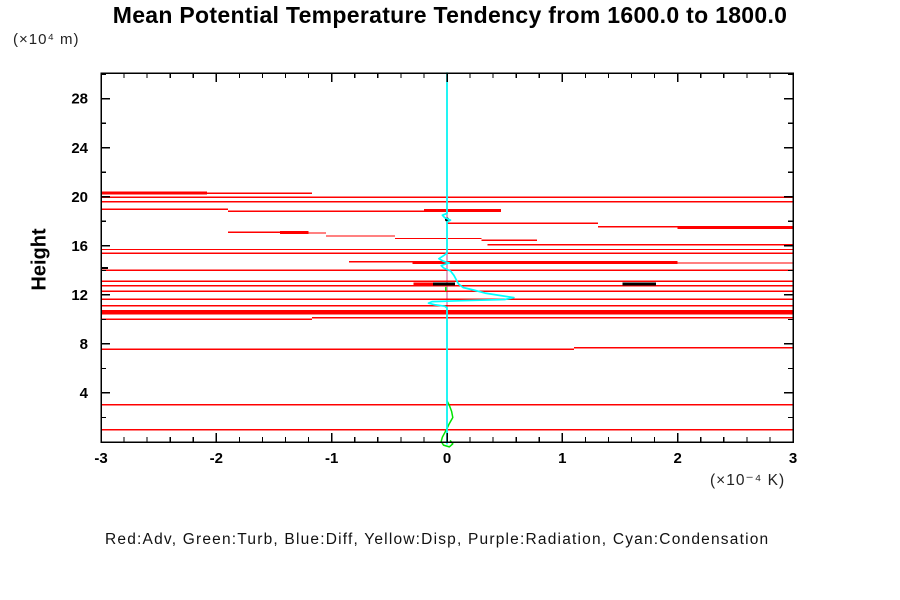 This screenshot has height=600, width=900. Describe the element at coordinates (677, 458) in the screenshot. I see `svg-text: 2` at that location.